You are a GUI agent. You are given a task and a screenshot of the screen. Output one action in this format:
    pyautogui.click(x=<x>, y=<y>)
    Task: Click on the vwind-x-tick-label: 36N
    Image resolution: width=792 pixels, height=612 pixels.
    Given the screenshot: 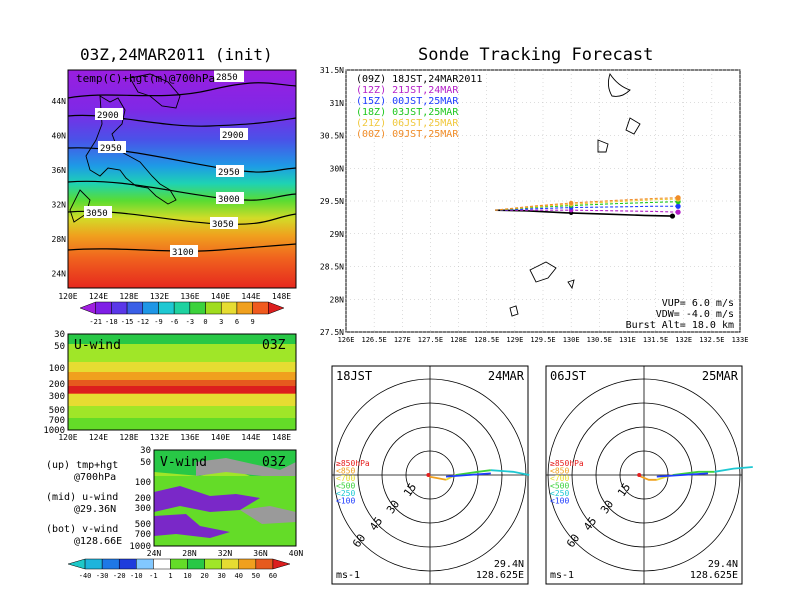 What is the action you would take?
    pyautogui.click(x=260, y=553)
    